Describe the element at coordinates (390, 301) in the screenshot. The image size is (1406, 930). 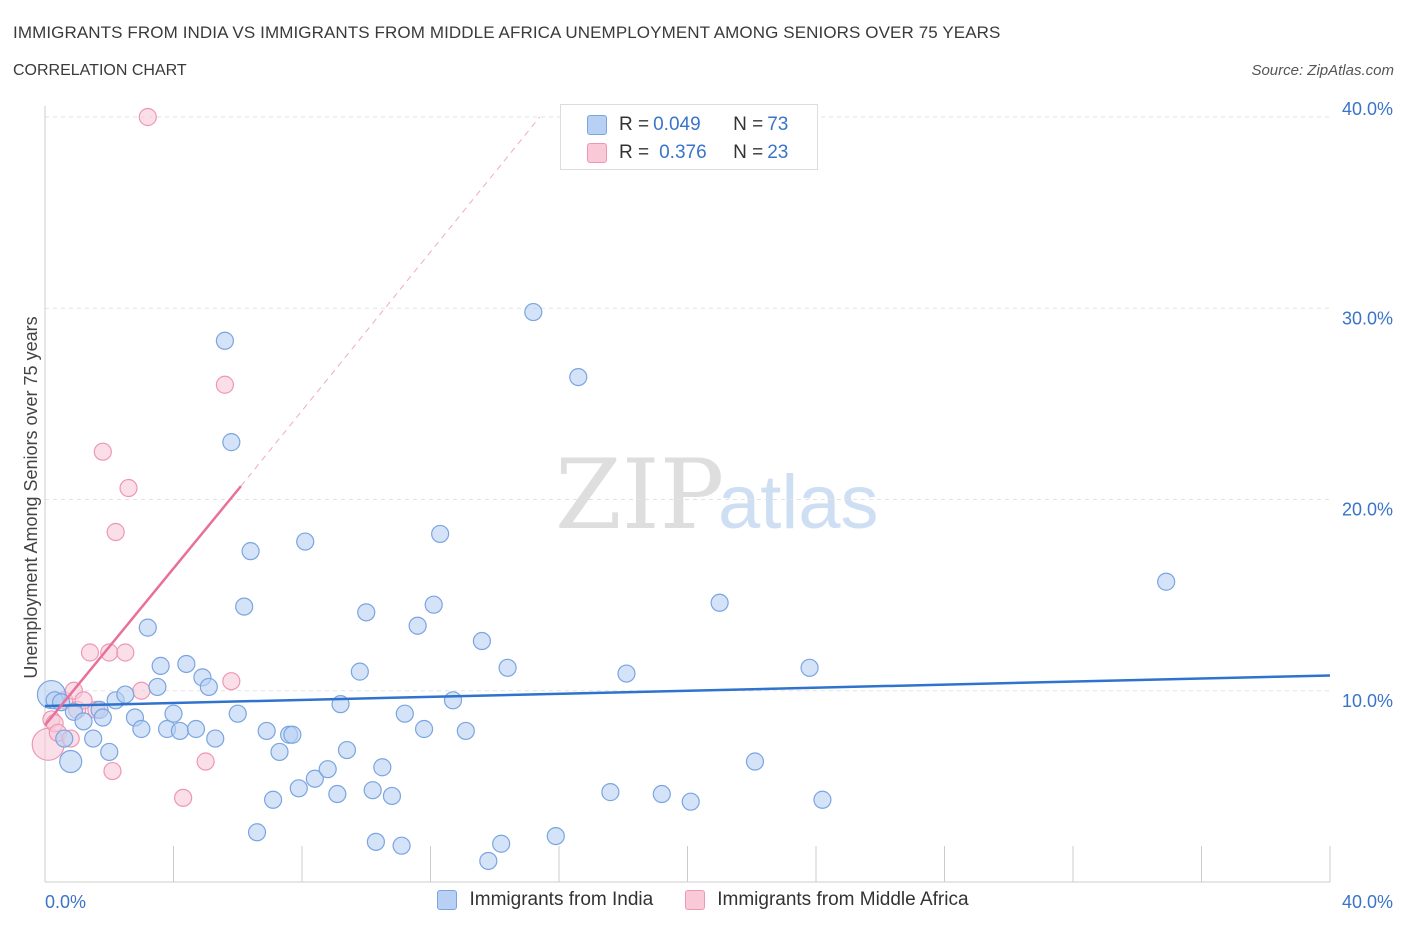
I see `africa-trend-extension` at that location.